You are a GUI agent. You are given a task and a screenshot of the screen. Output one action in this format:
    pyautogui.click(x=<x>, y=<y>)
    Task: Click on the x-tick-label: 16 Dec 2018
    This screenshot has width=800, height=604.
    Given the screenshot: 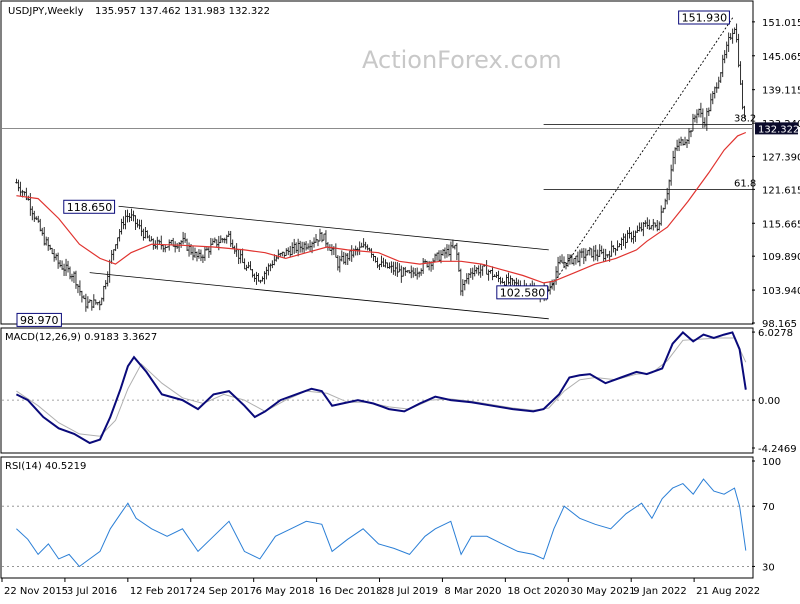 What is the action you would take?
    pyautogui.click(x=351, y=591)
    